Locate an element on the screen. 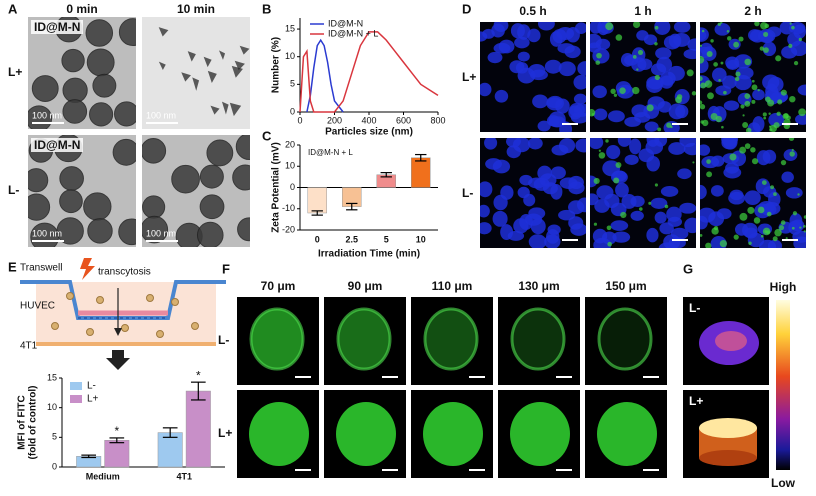  column-title: 150 μm is located at coordinates (625, 286).